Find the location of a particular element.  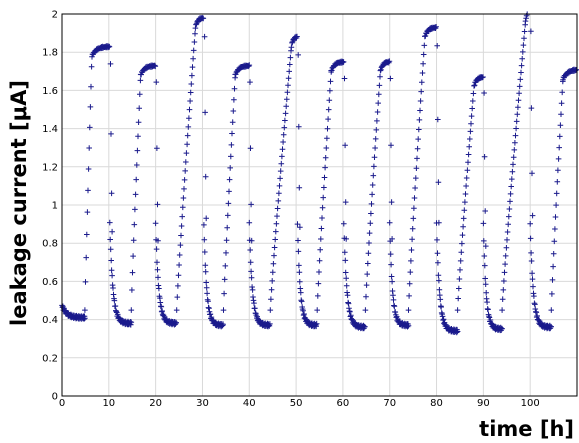

x-tick-label: 100 is located at coordinates (530, 403).